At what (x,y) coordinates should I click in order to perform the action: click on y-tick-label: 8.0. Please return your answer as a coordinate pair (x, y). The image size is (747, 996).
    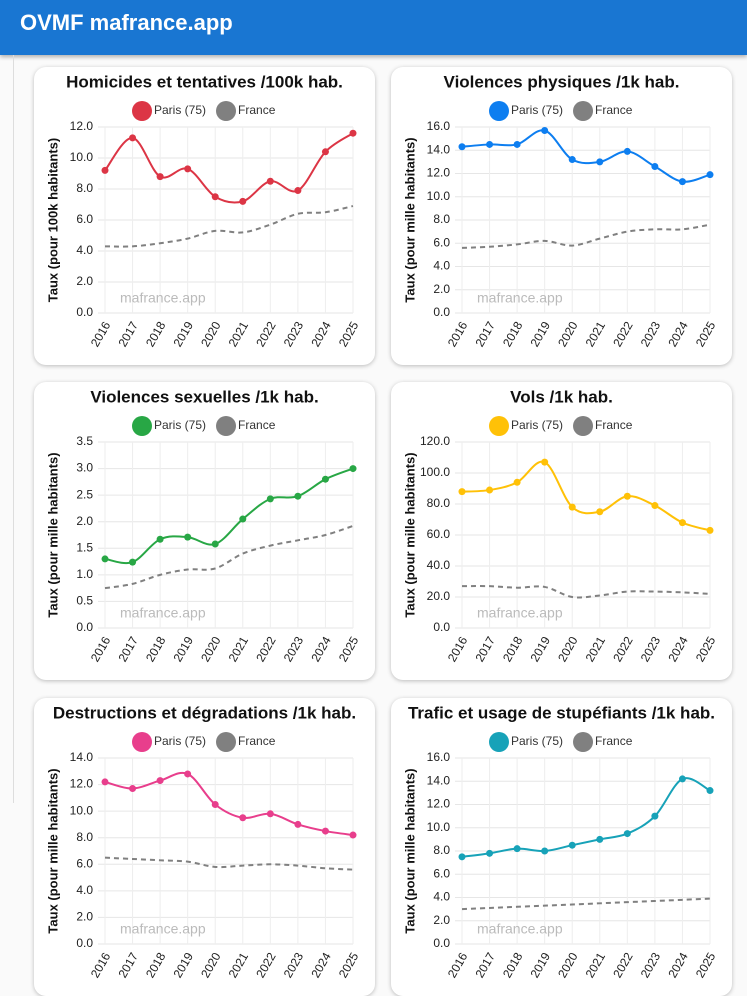
    Looking at the image, I should click on (441, 850).